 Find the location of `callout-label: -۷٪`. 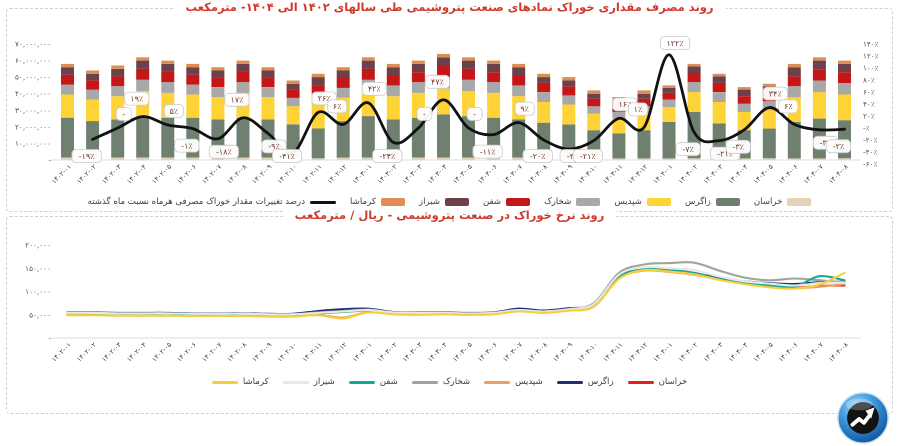

callout-label: -۷٪ is located at coordinates (687, 149).